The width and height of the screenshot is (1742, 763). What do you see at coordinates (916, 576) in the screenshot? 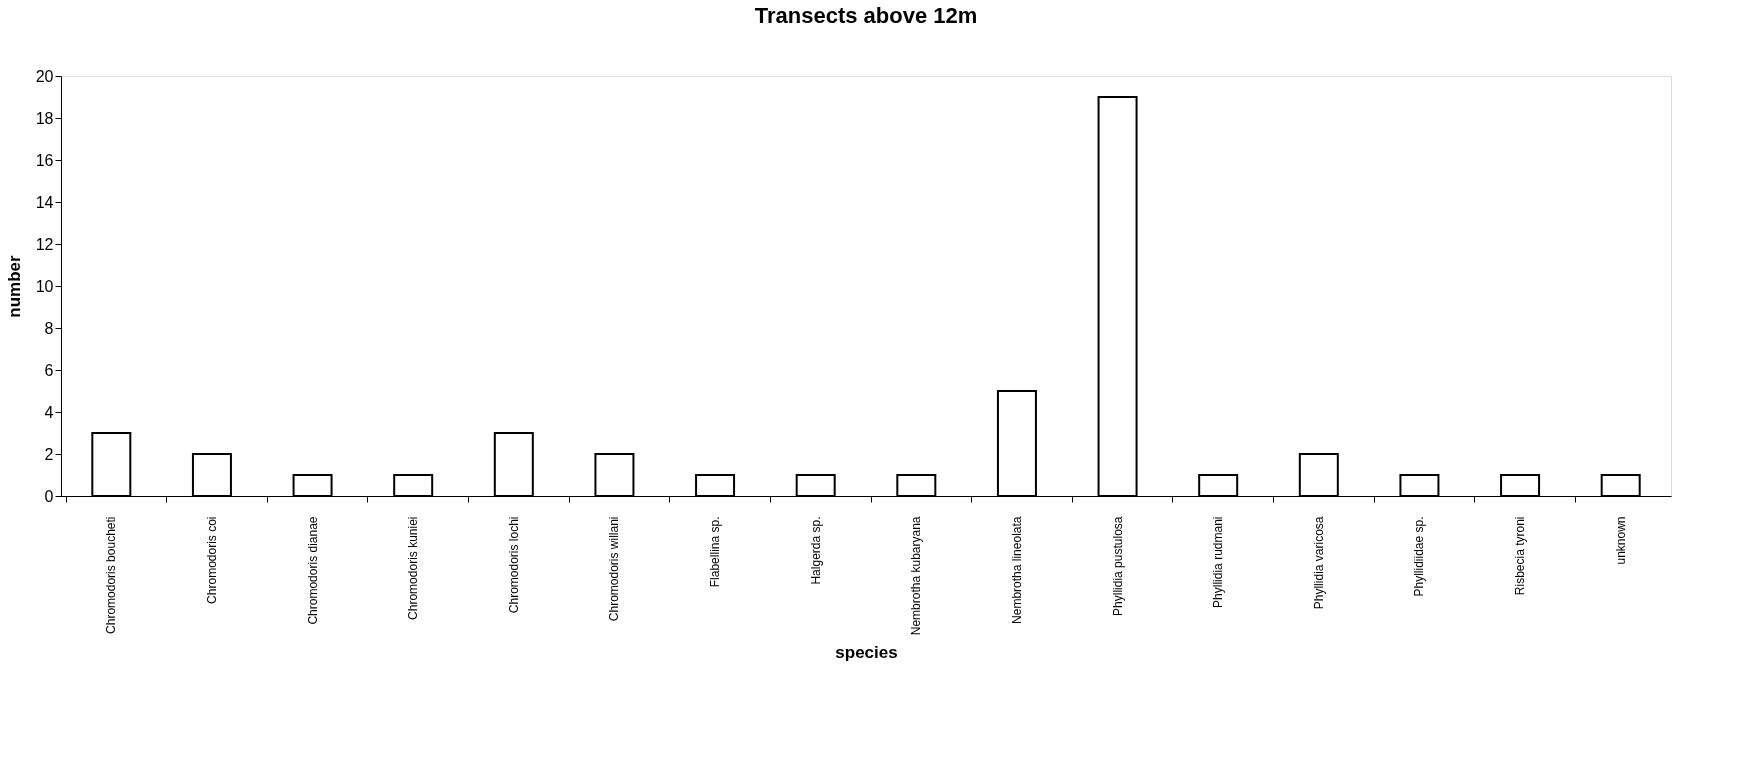
I see `x-tick-label: Nembrotha kubaryana` at bounding box center [916, 576].